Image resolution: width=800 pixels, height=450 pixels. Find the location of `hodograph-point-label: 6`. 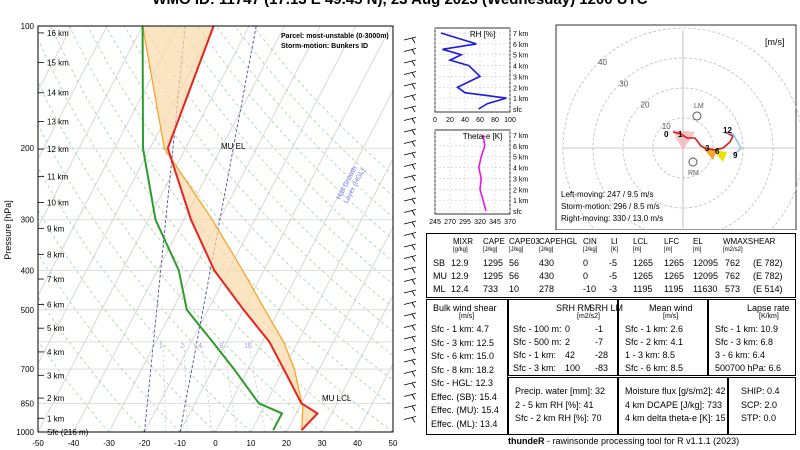

hodograph-point-label: 6 is located at coordinates (717, 151).